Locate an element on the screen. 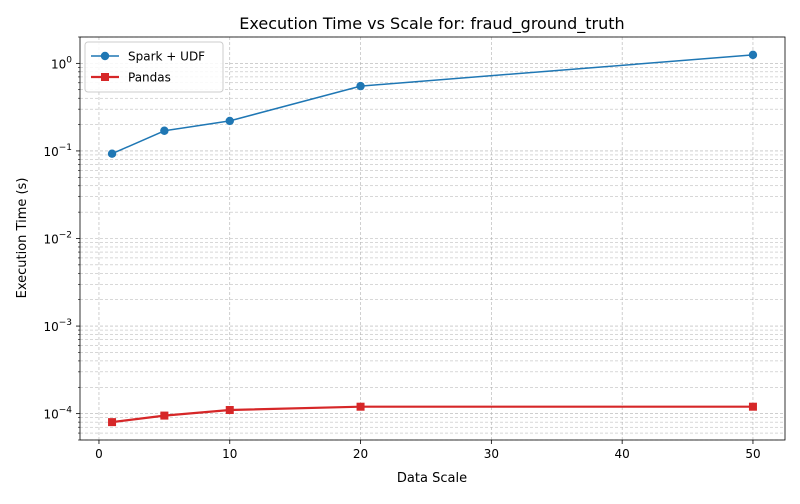 Image resolution: width=800 pixels, height=504 pixels. series-pandas is located at coordinates (432, 414).